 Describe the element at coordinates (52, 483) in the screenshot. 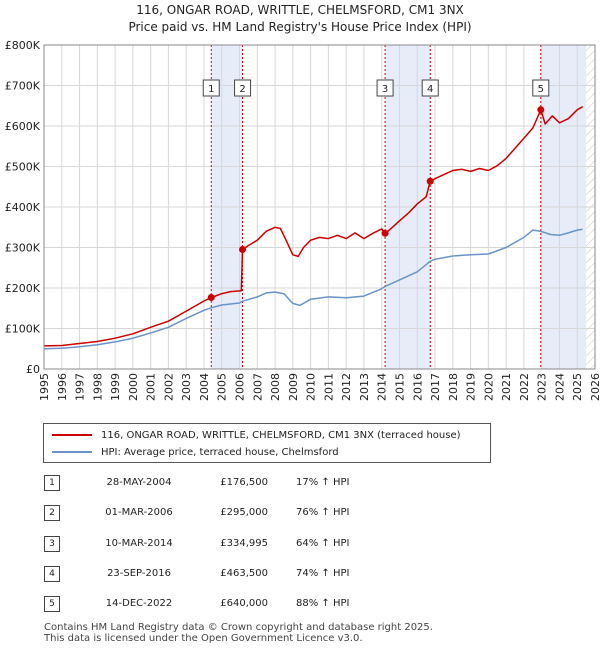

I see `sale-number: 1` at that location.